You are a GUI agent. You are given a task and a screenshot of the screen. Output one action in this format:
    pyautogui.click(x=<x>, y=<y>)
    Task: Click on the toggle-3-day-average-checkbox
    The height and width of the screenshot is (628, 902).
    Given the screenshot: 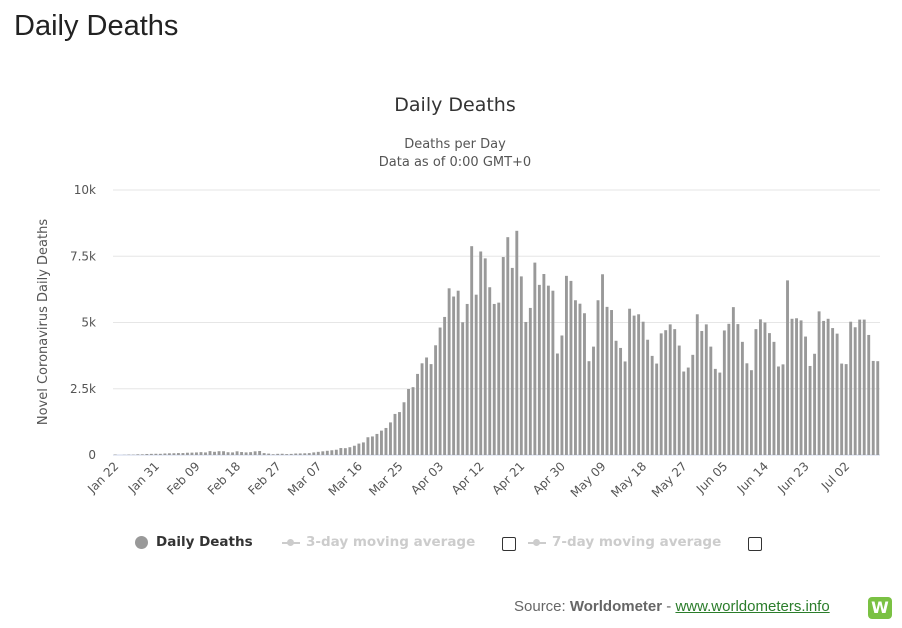 What is the action you would take?
    pyautogui.click(x=509, y=544)
    